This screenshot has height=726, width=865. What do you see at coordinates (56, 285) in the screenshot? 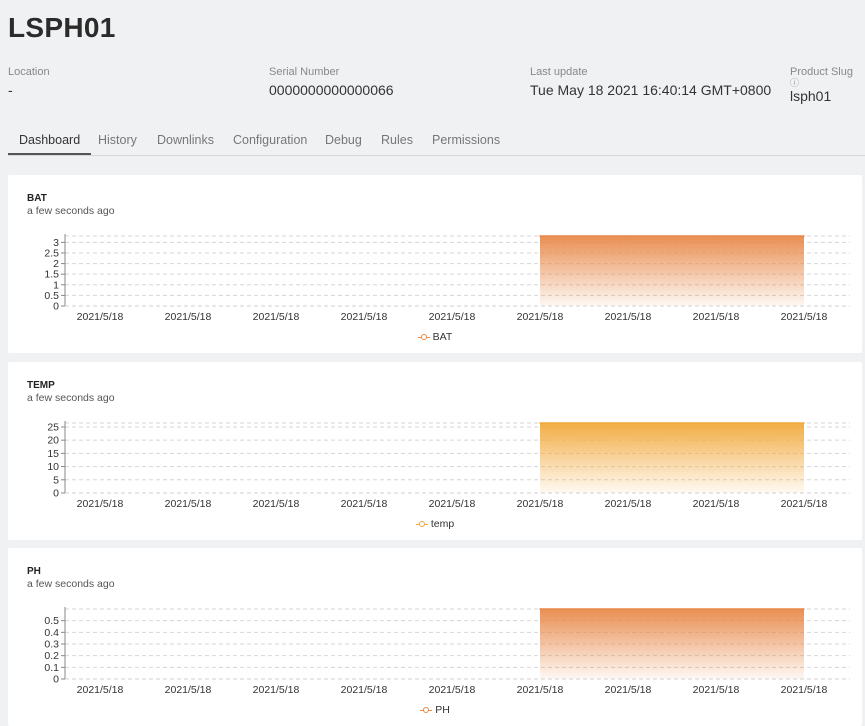
I see `y-tick-label: 1` at bounding box center [56, 285].